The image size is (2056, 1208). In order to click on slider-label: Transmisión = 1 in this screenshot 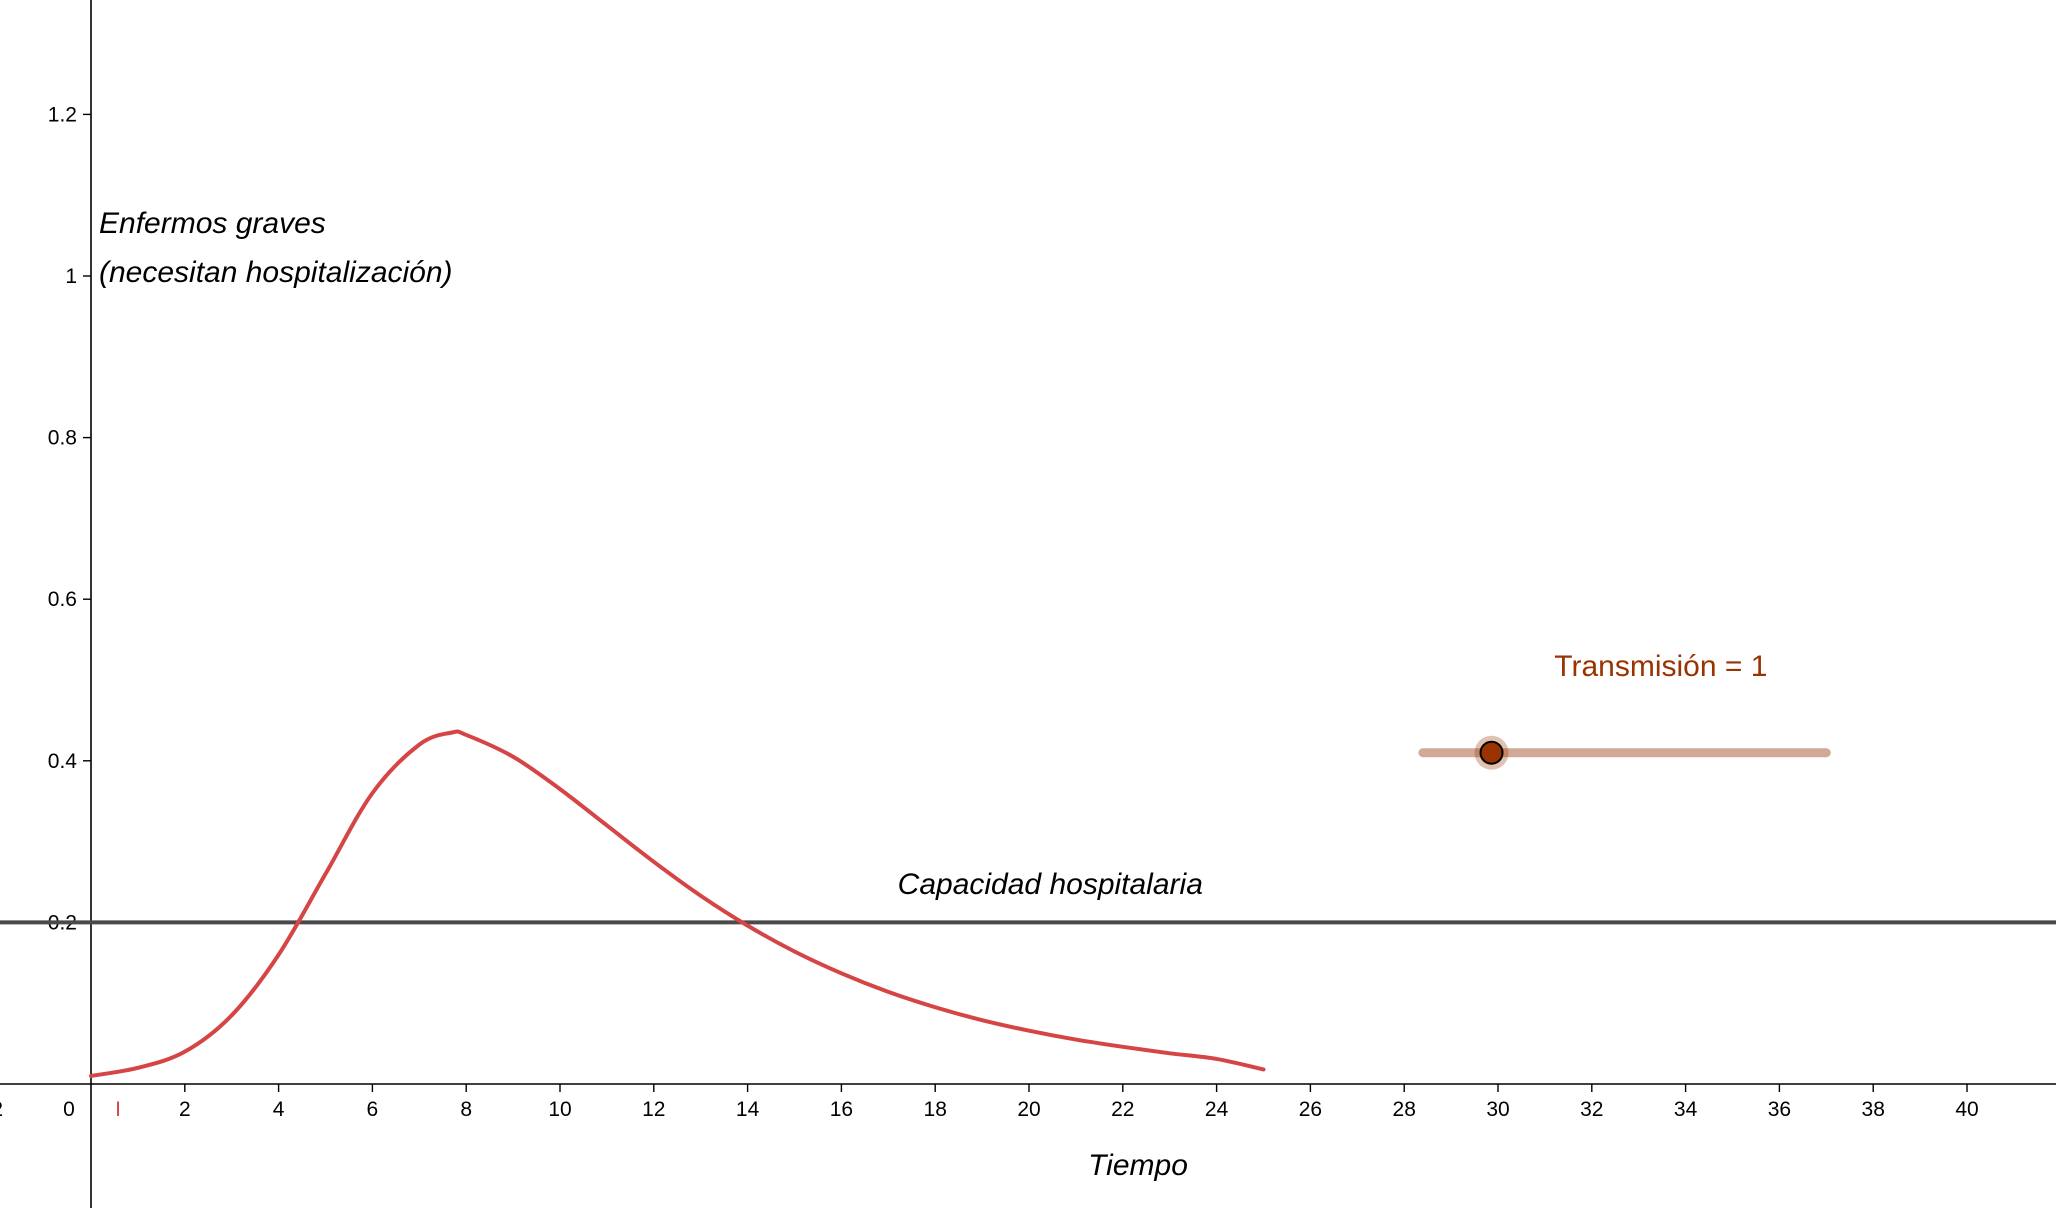, I will do `click(1660, 666)`.